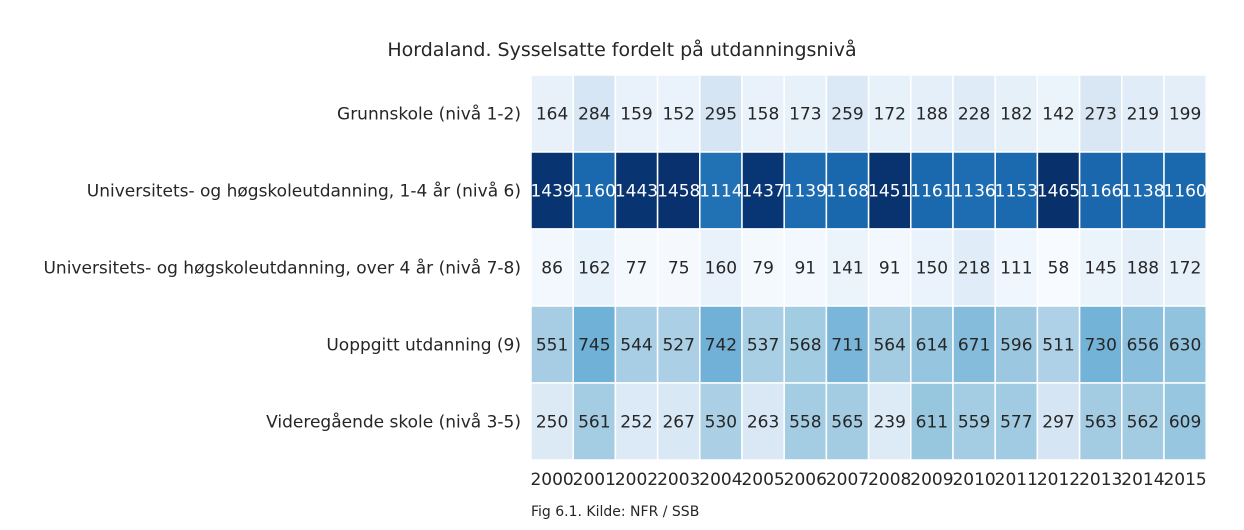 This screenshot has height=530, width=1244. I want to click on cell-value-label: 630, so click(1185, 346).